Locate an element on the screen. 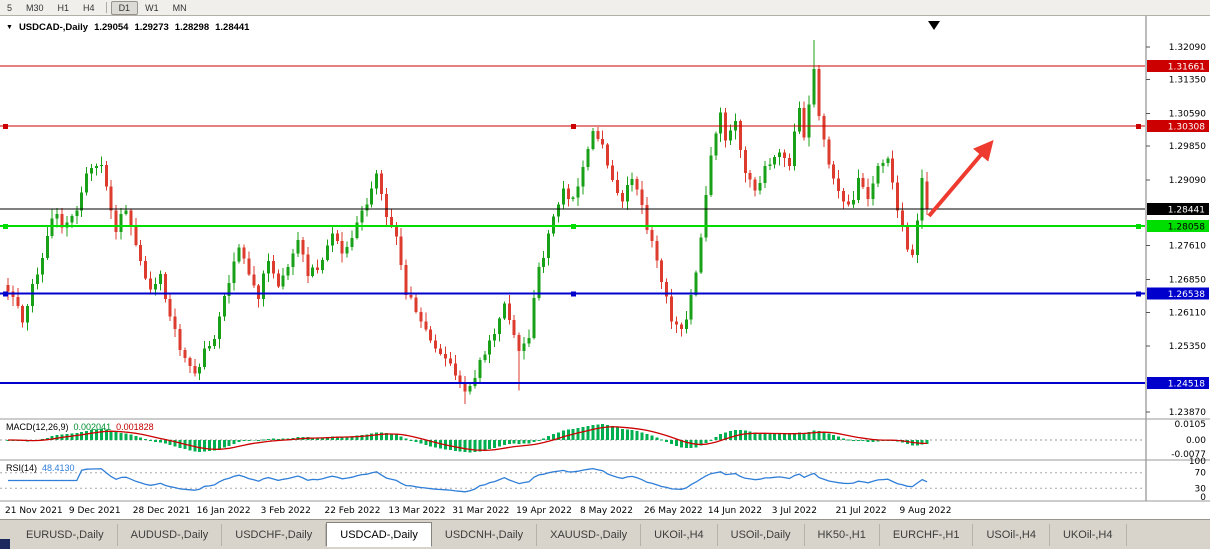 This screenshot has width=1210, height=549. svg-text: 21 Jul 2022 is located at coordinates (861, 511).